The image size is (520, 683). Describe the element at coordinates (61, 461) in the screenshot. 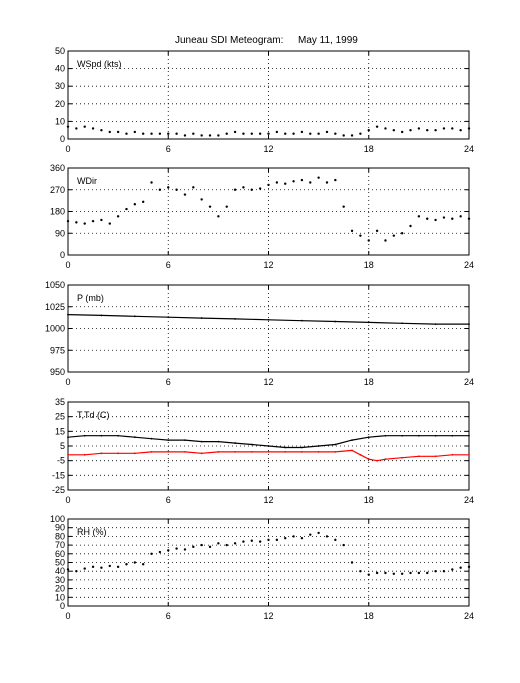

I see `temperature-ytick-label: -5` at that location.